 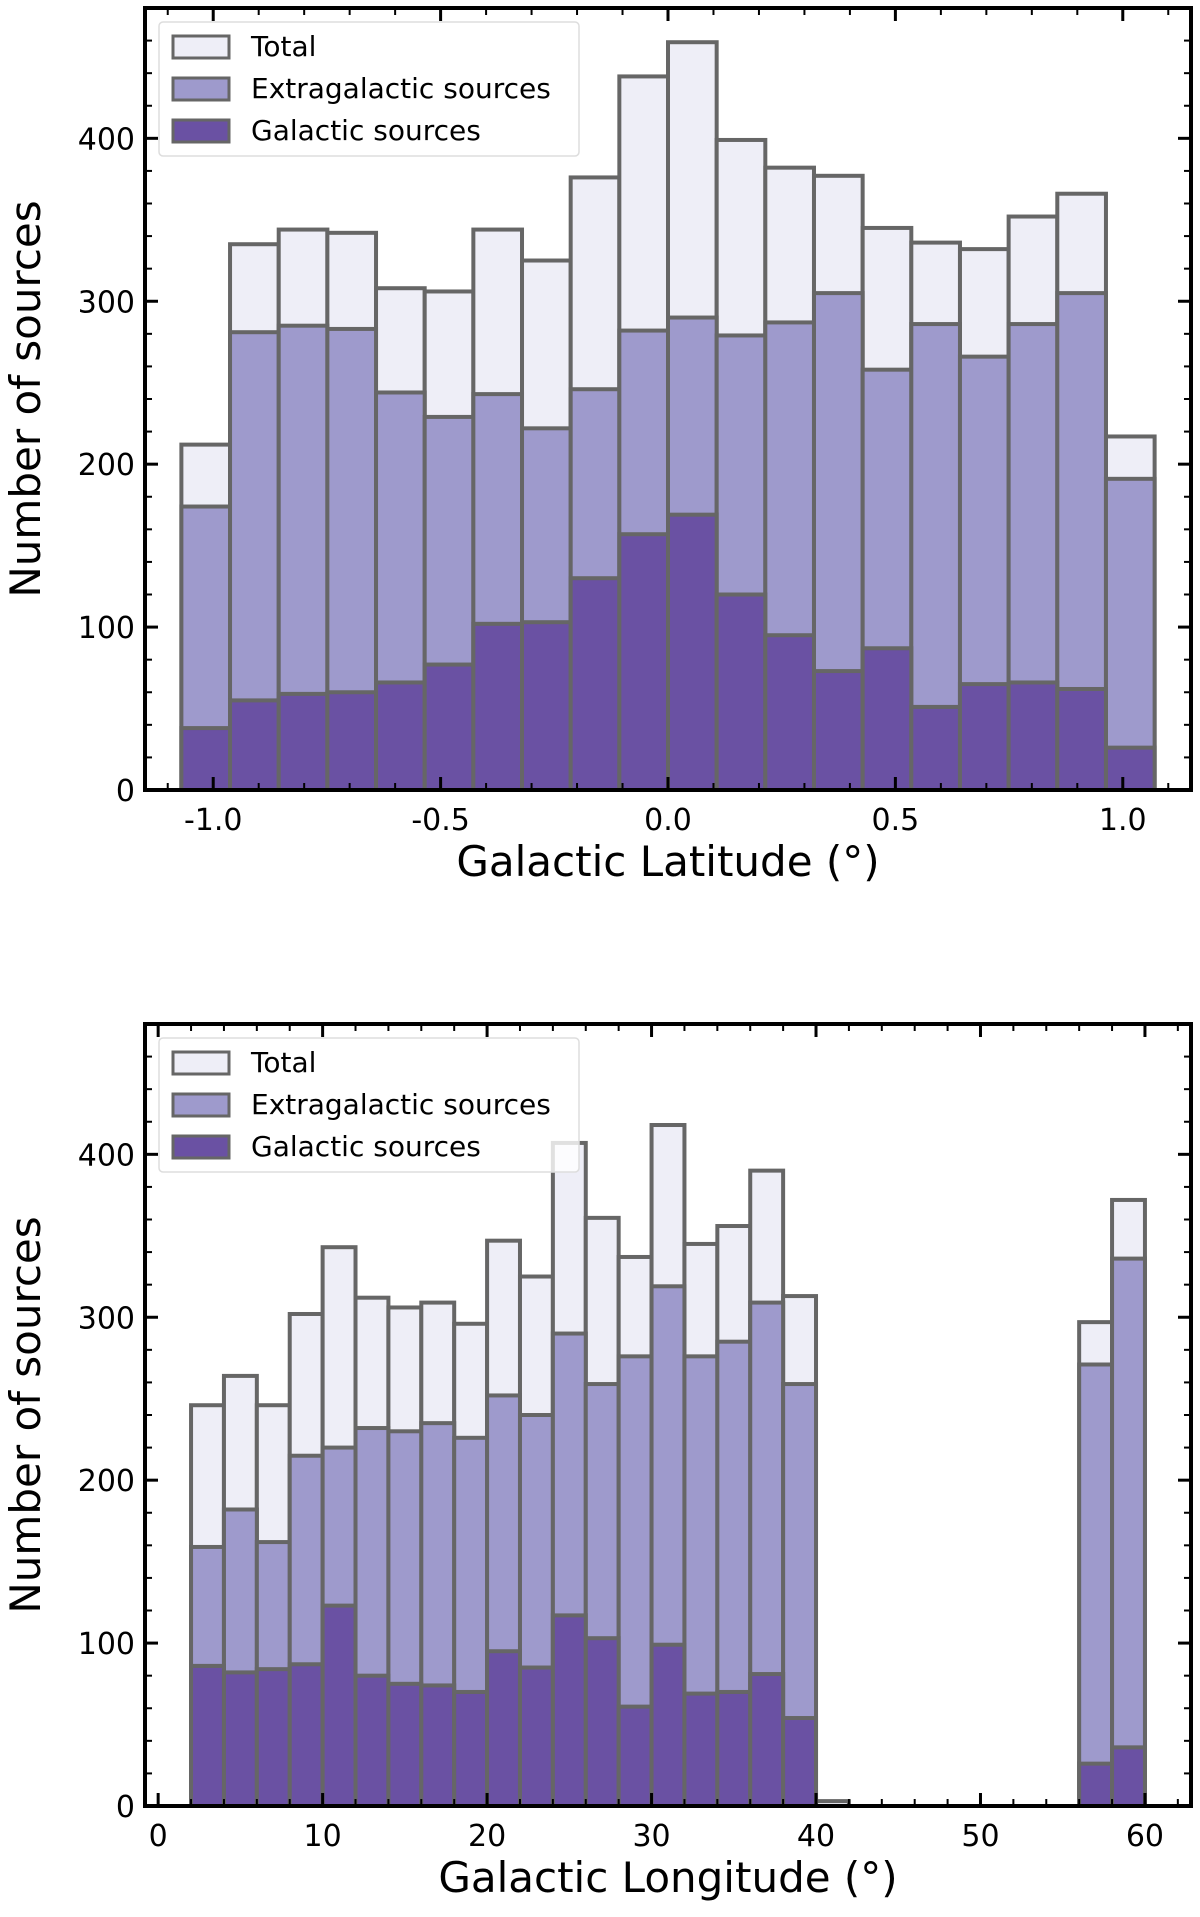 I want to click on x-tick-label: 10, so click(x=323, y=1836).